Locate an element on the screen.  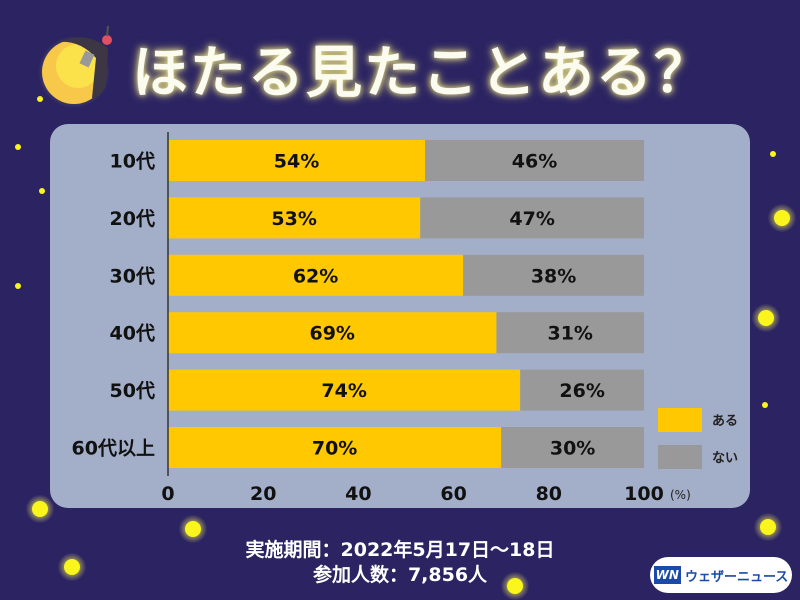
data-label: 54% is located at coordinates (296, 162).